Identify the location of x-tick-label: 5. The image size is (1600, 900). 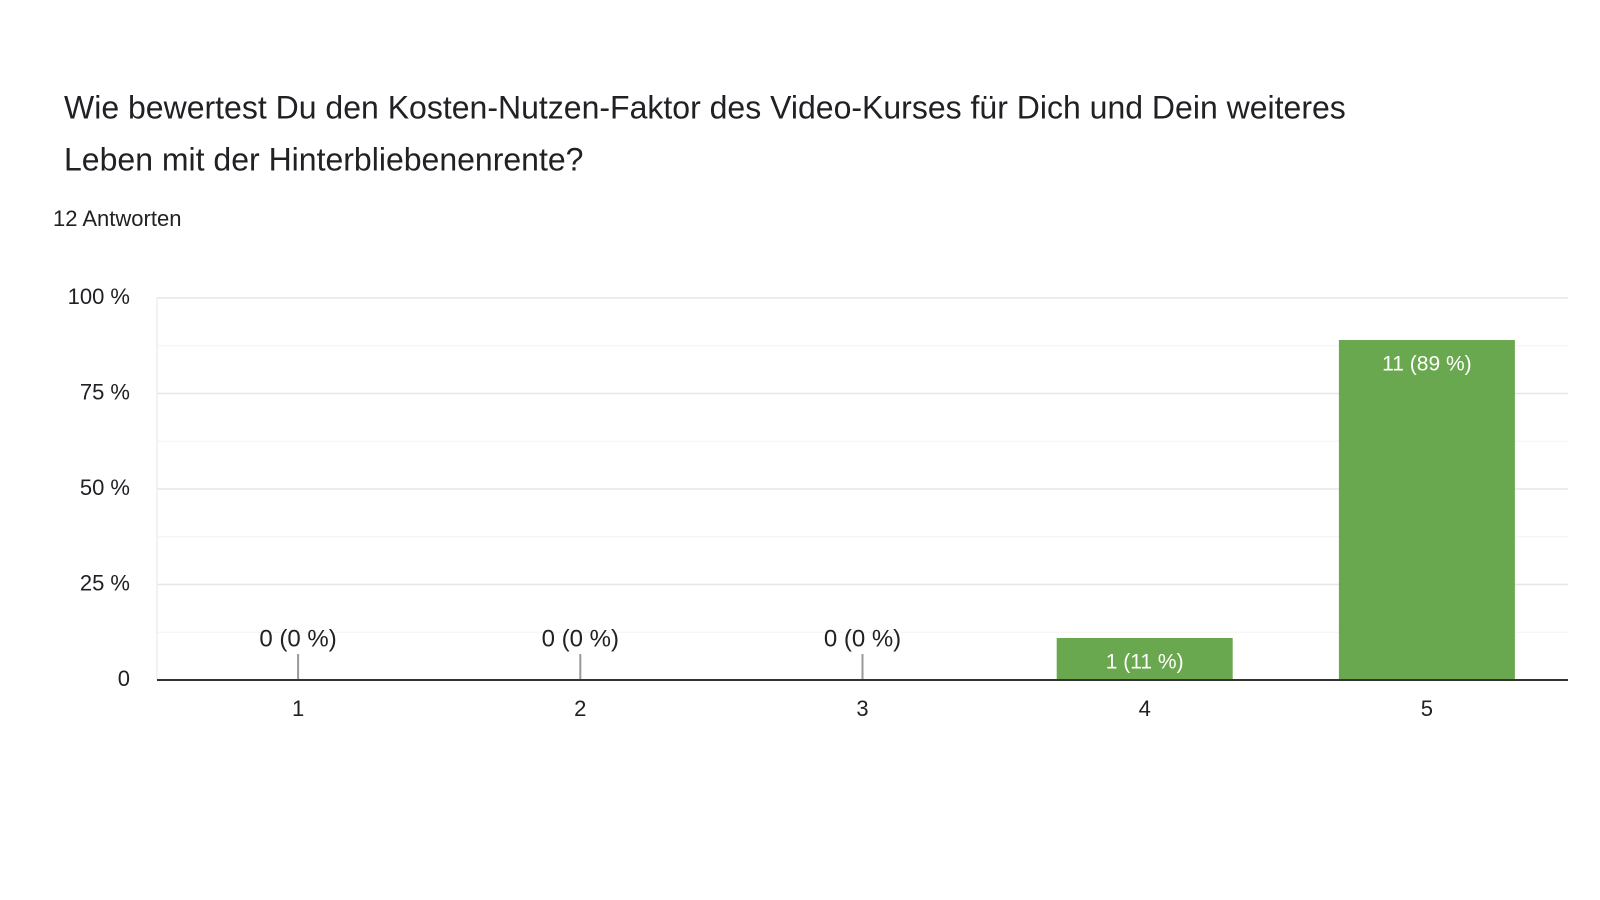
(1427, 708).